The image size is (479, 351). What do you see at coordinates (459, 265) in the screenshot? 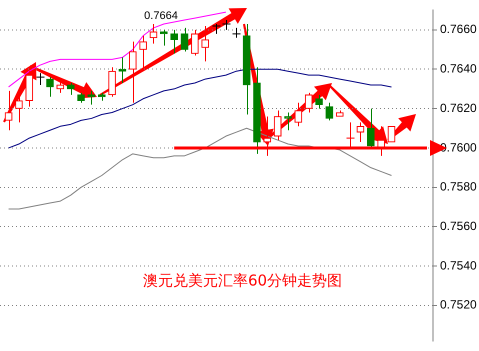
I see `y-tick-label: 0.7540` at bounding box center [459, 265].